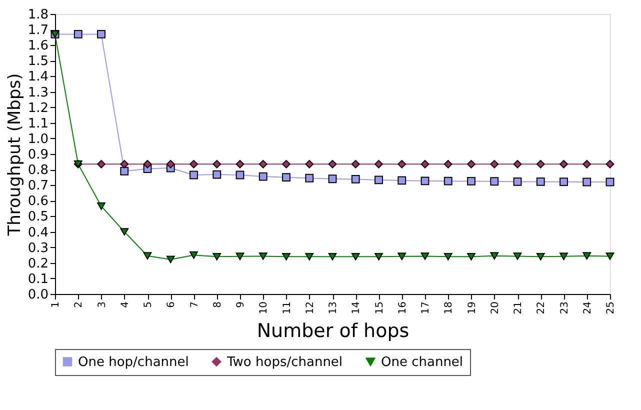 This screenshot has height=410, width=641. What do you see at coordinates (38, 15) in the screenshot?
I see `y-tick-label: 1.8` at bounding box center [38, 15].